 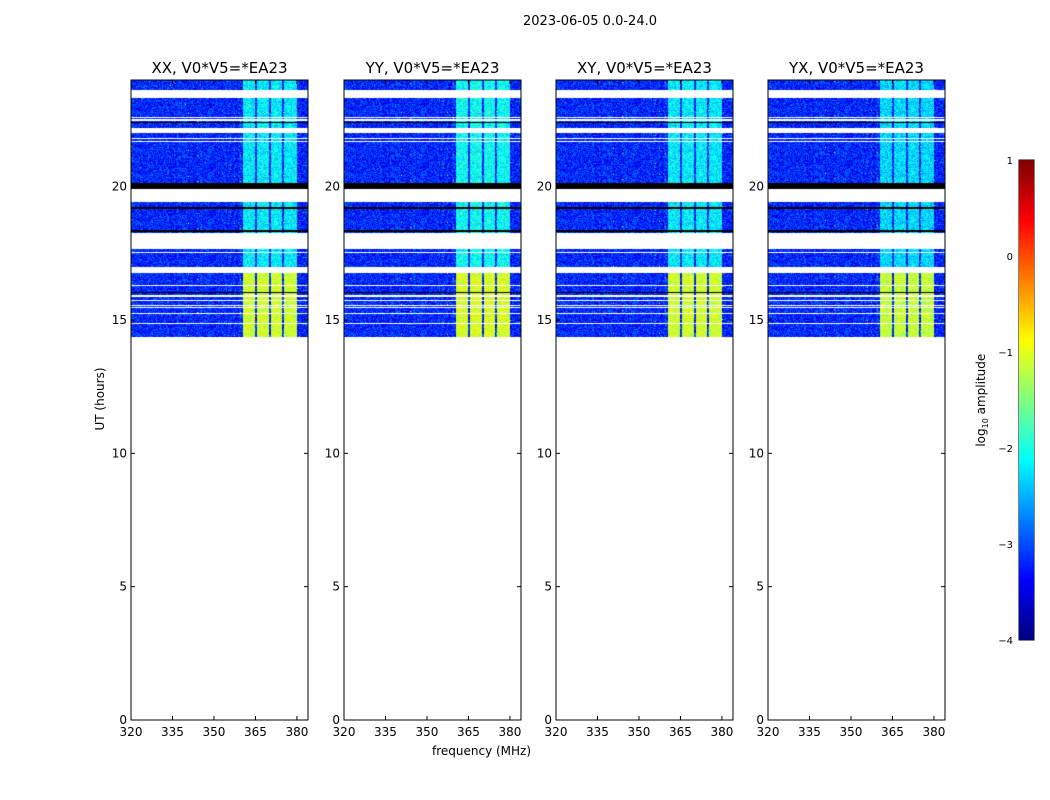 What do you see at coordinates (1010, 161) in the screenshot?
I see `colorbar-tick-label: 1` at bounding box center [1010, 161].